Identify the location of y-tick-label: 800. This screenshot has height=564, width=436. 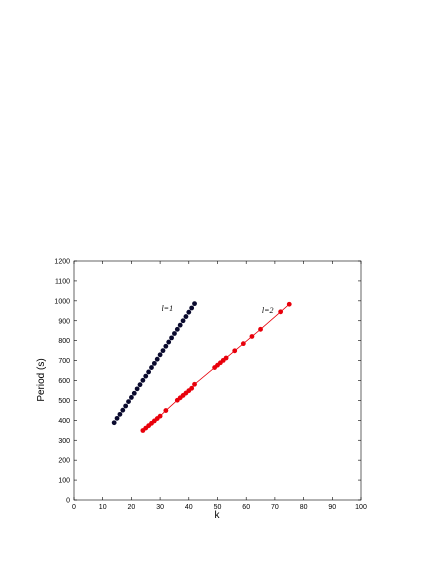
(64, 341).